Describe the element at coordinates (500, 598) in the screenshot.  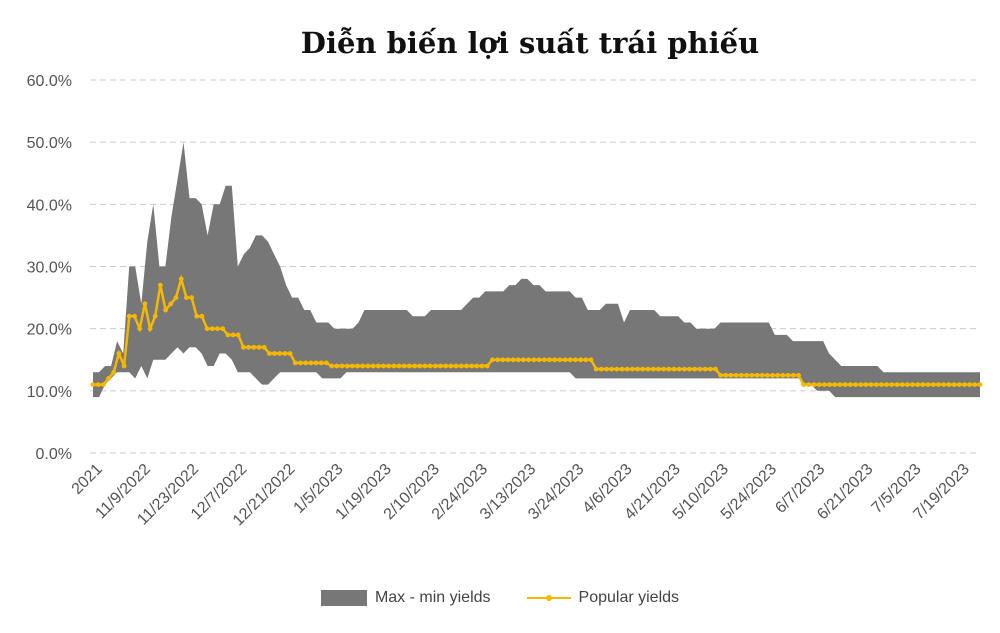
I see `legend: Max - min yields Popular yields` at that location.